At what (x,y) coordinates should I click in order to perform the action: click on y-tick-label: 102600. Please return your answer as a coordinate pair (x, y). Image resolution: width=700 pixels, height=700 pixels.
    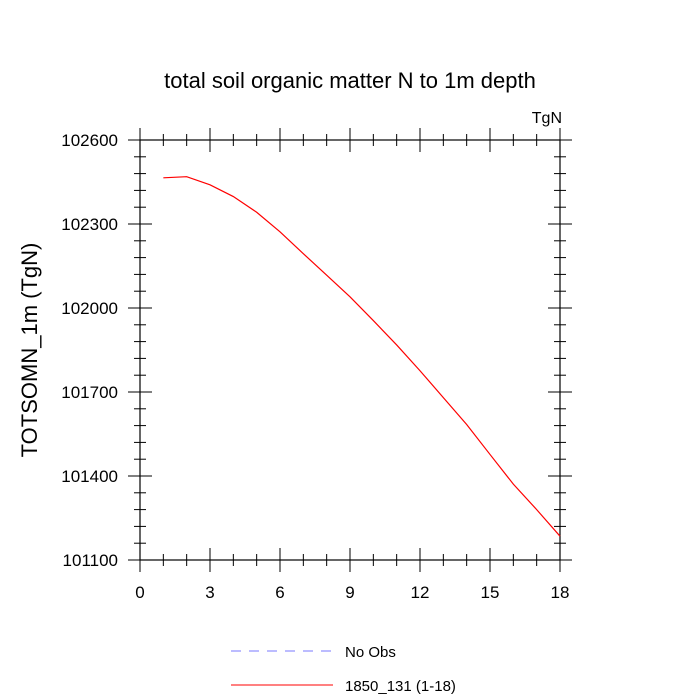
    Looking at the image, I should click on (89, 140).